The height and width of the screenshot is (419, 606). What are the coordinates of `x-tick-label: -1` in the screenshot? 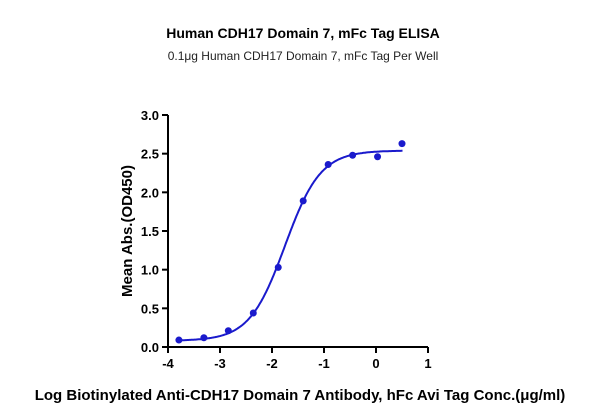 It's located at (324, 363).